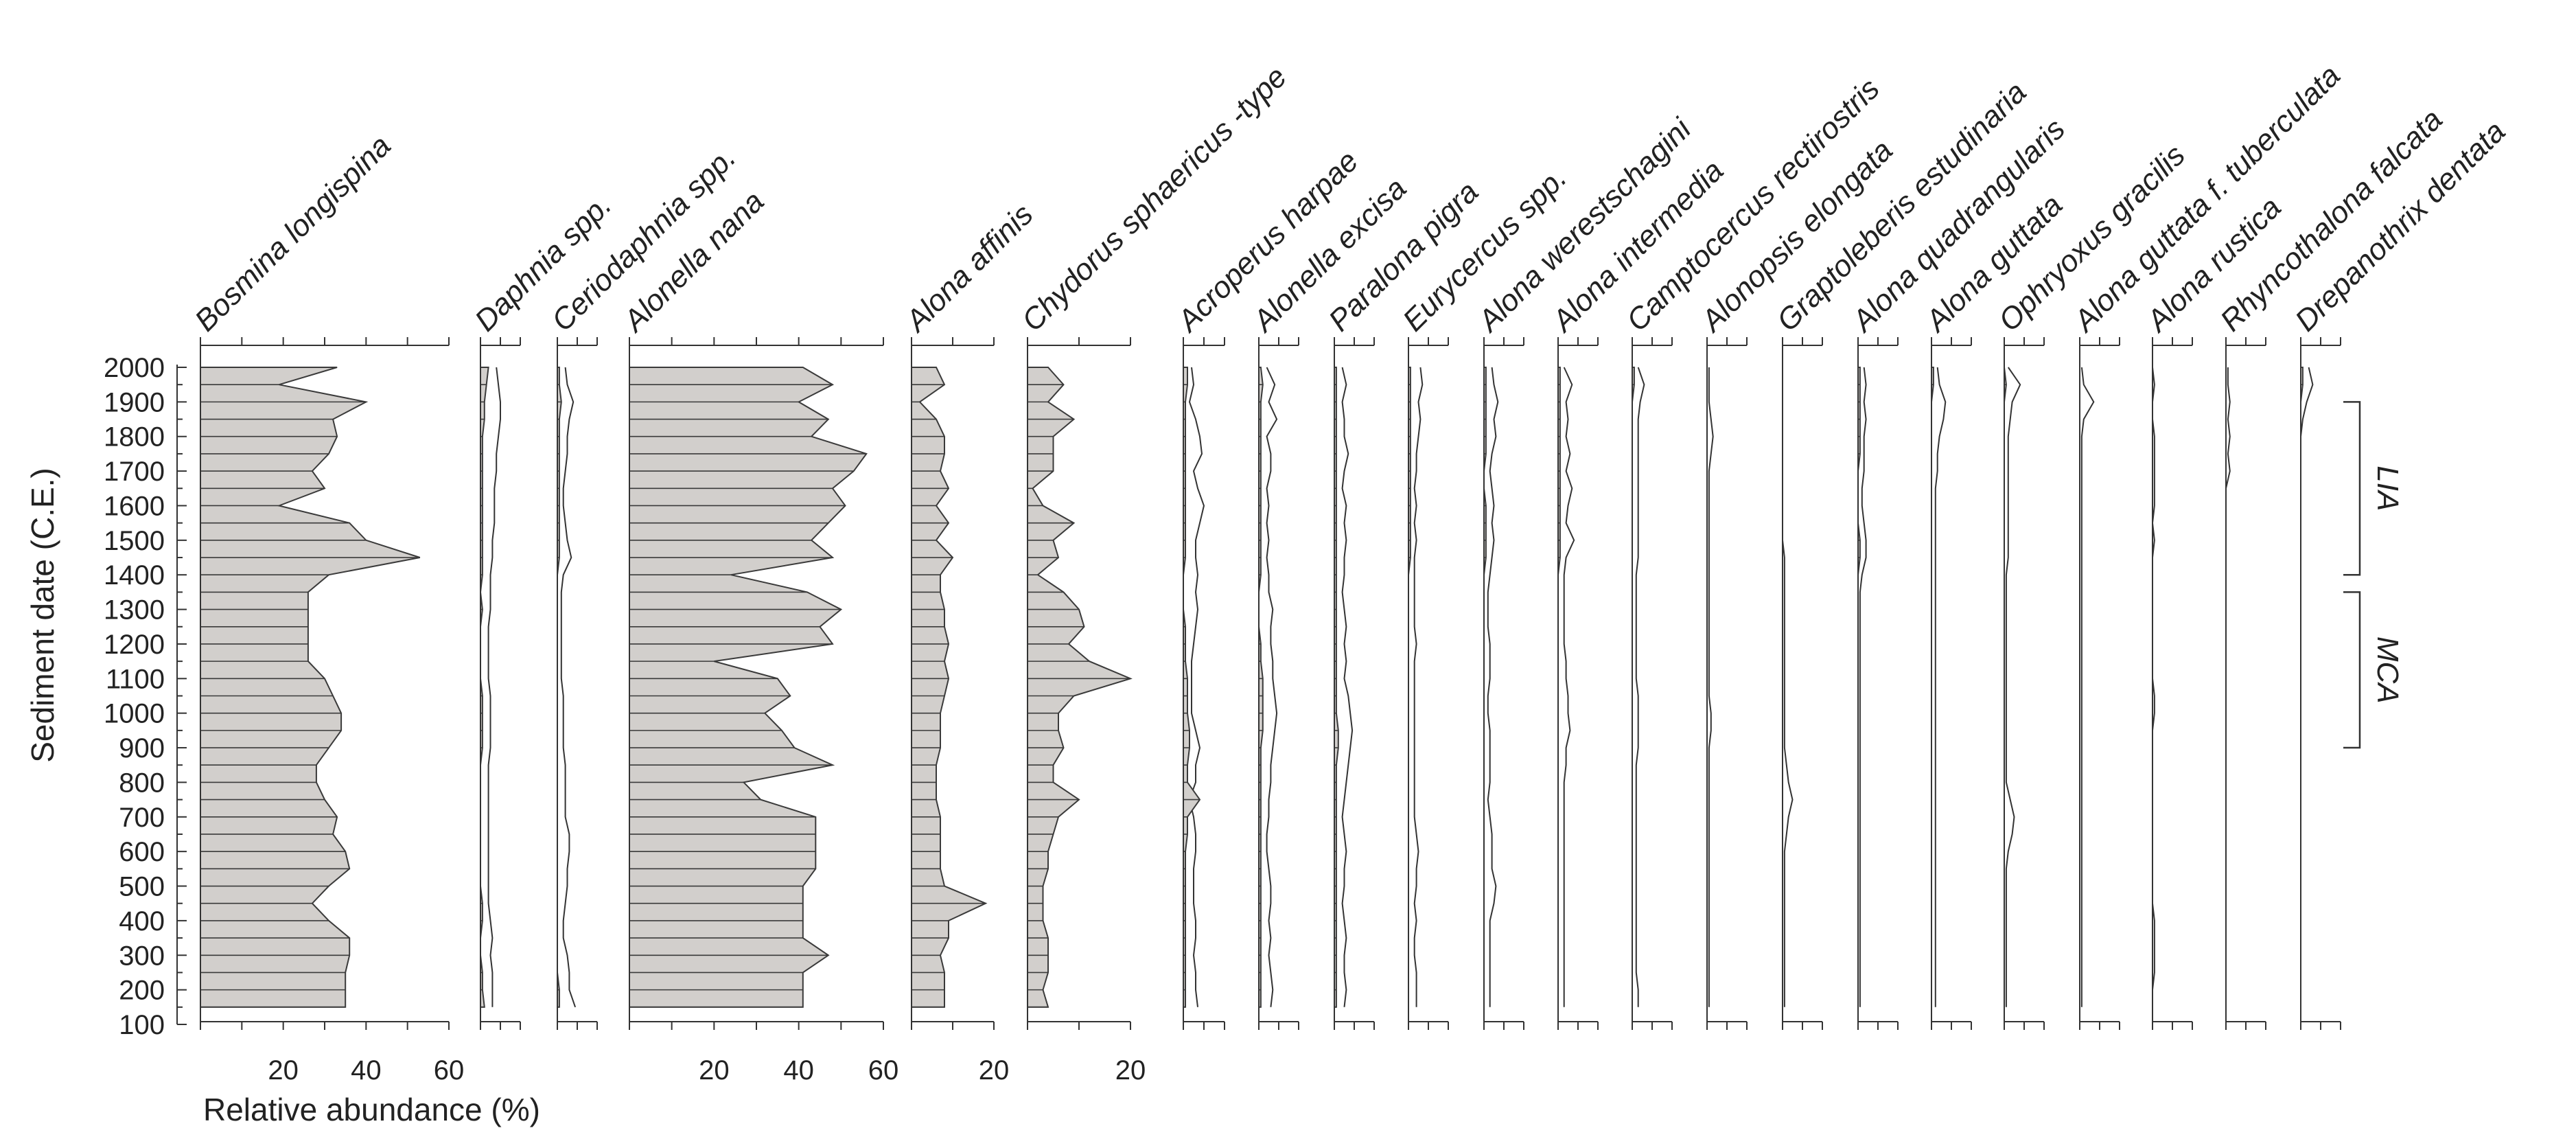 The width and height of the screenshot is (2576, 1148). What do you see at coordinates (134, 575) in the screenshot?
I see `y-tick-label: 1400` at bounding box center [134, 575].